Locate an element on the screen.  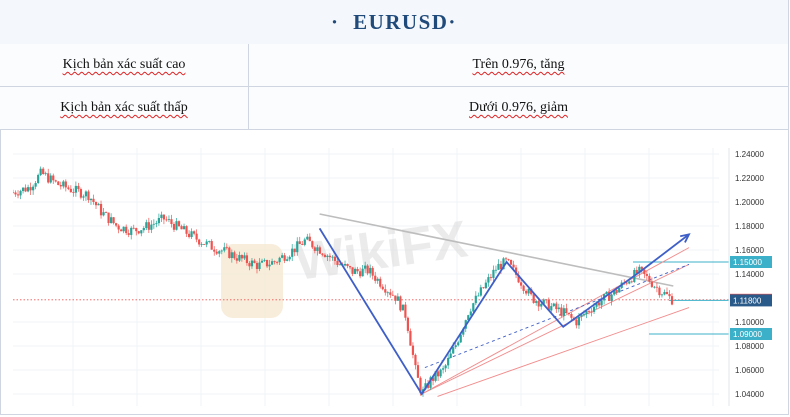
symbol-name: EURUSD is located at coordinates (401, 21).